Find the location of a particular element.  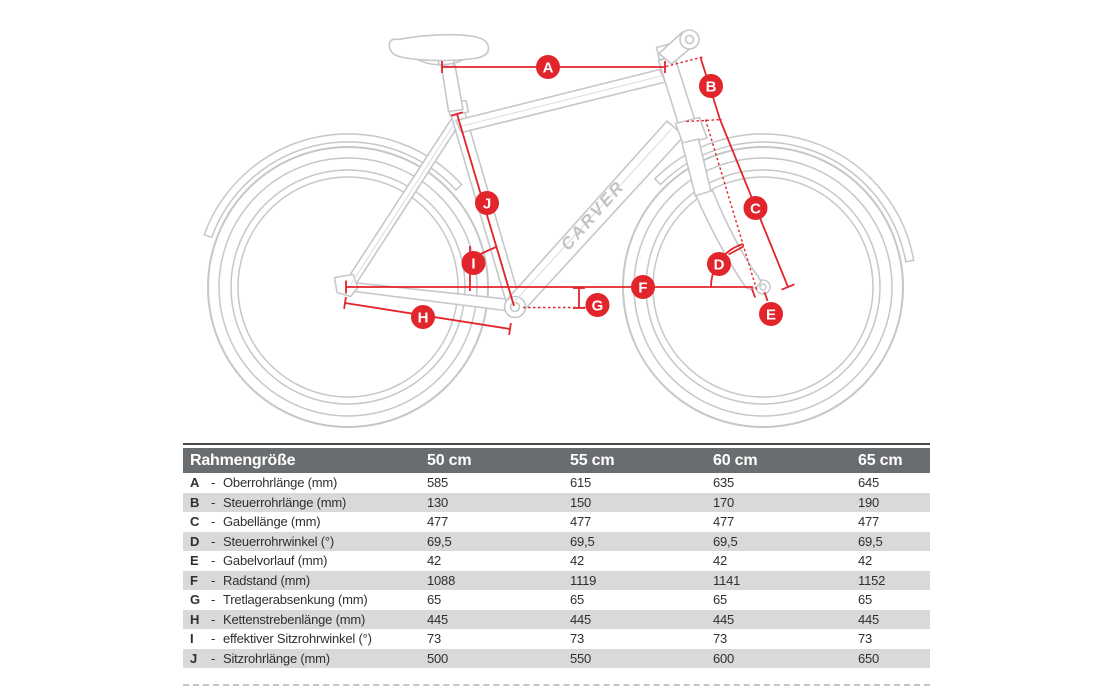

table-header-size-55: 55 cm is located at coordinates (592, 460).